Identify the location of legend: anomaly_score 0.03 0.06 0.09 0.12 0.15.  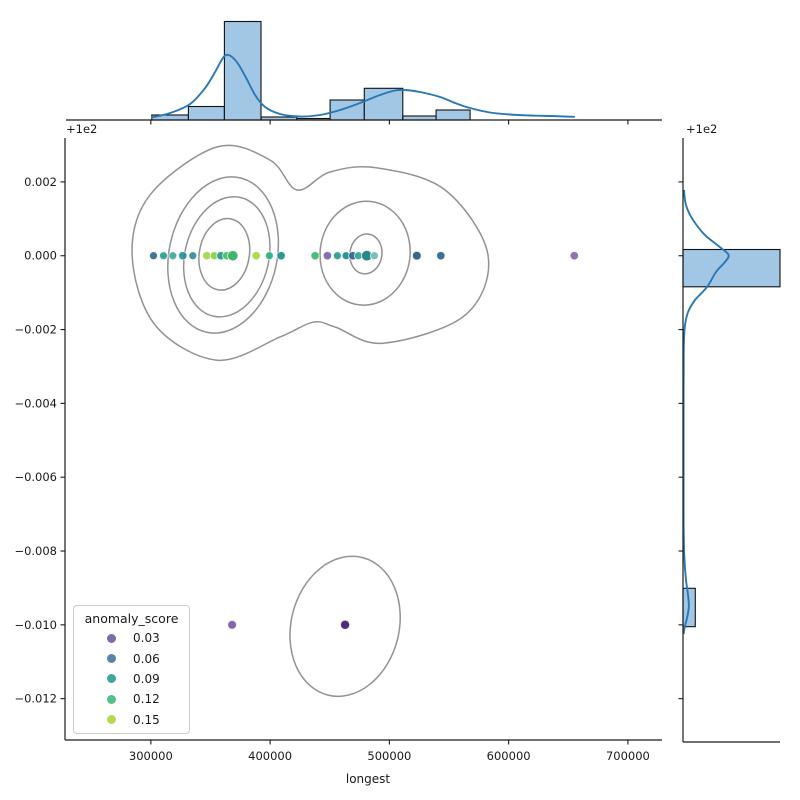
(131, 669).